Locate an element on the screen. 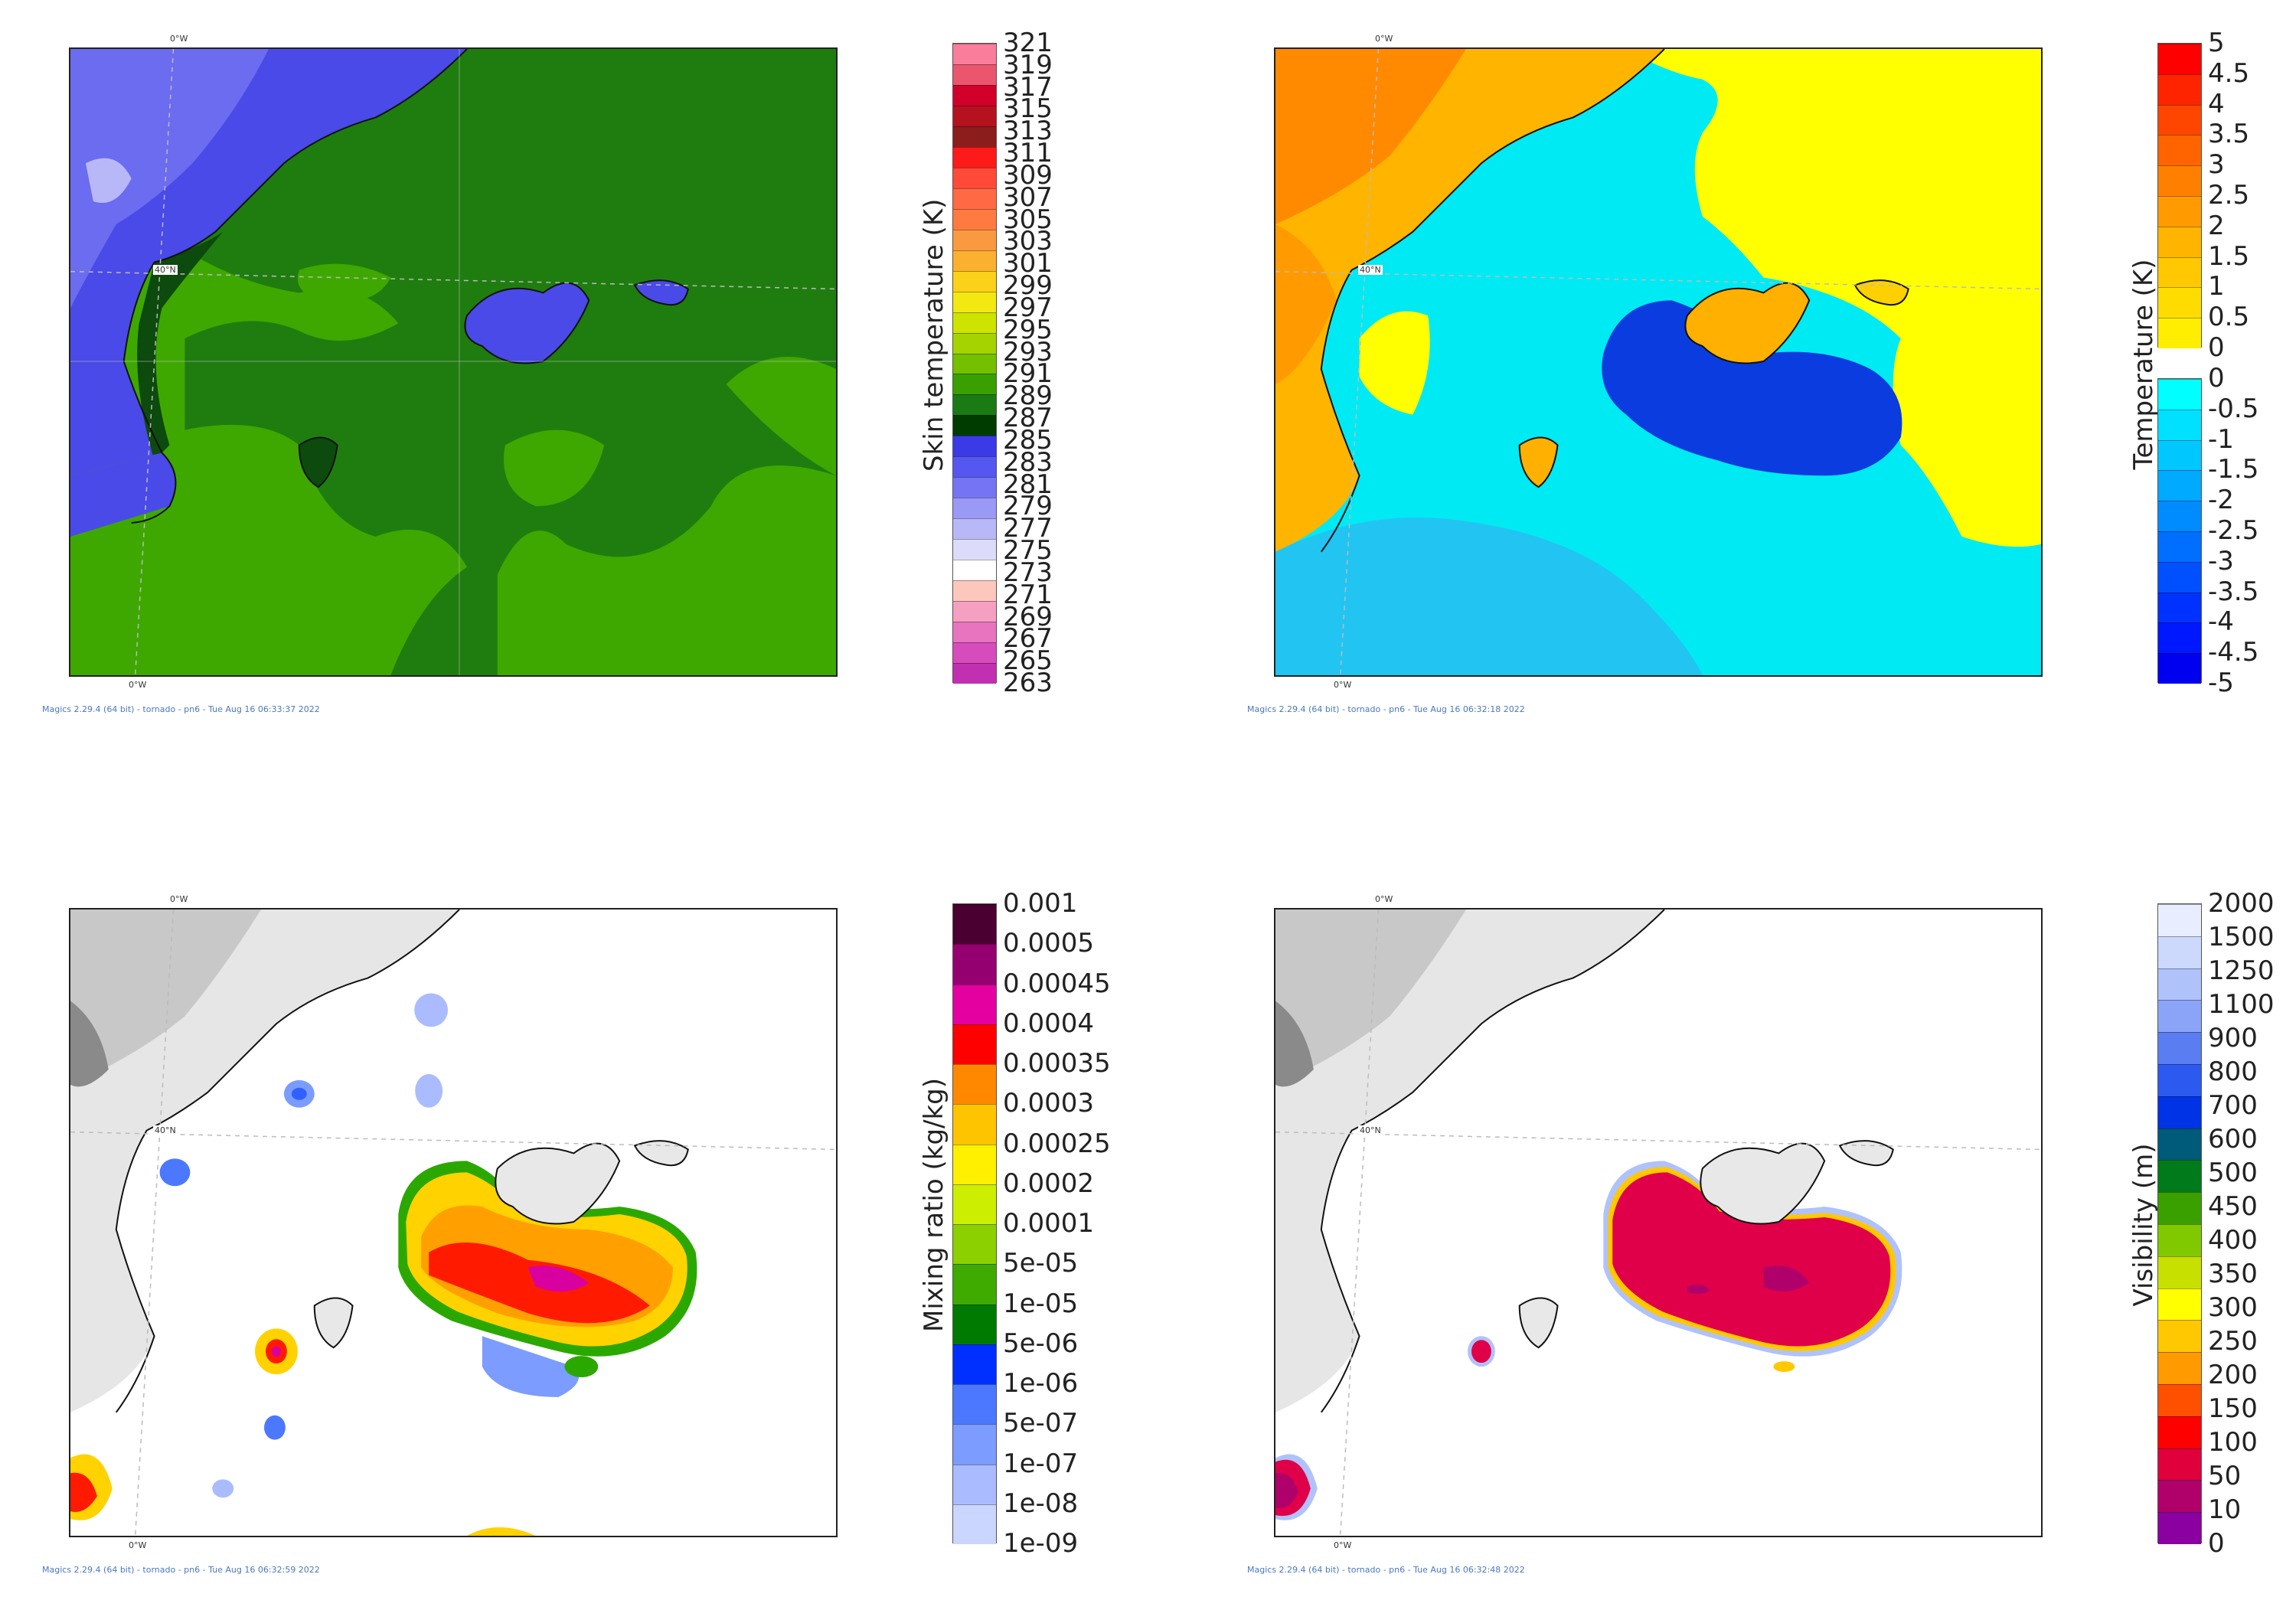 The width and height of the screenshot is (2296, 1610). lon-label-top: 0°W is located at coordinates (179, 899).